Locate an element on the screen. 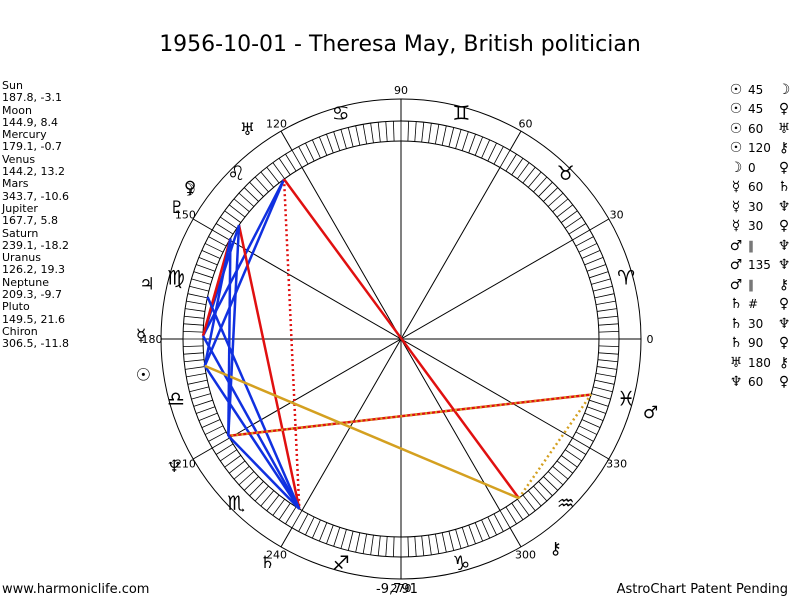 This screenshot has width=800, height=600. aspect-row: ♆ 60 ♀ is located at coordinates (763, 383).